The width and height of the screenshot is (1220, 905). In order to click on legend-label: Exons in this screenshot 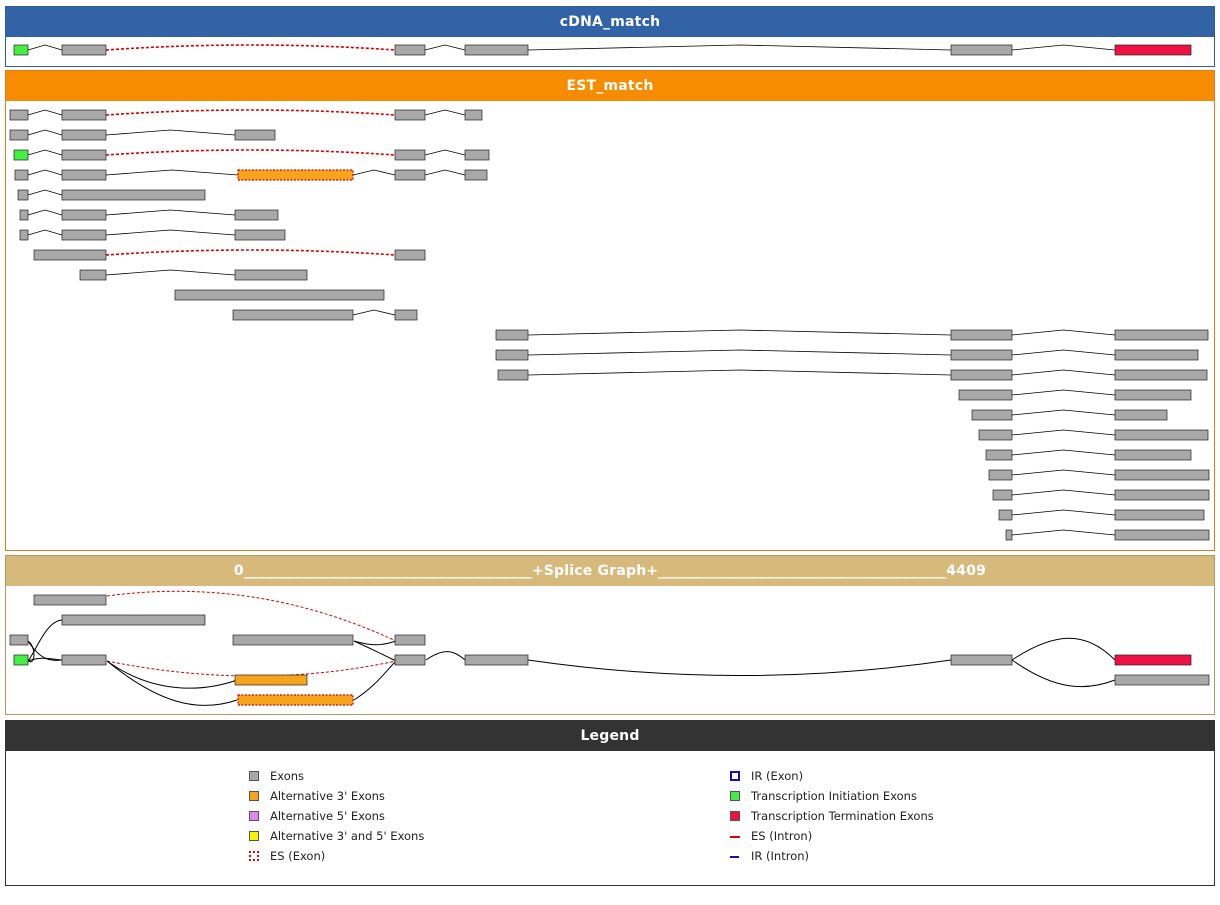, I will do `click(287, 776)`.